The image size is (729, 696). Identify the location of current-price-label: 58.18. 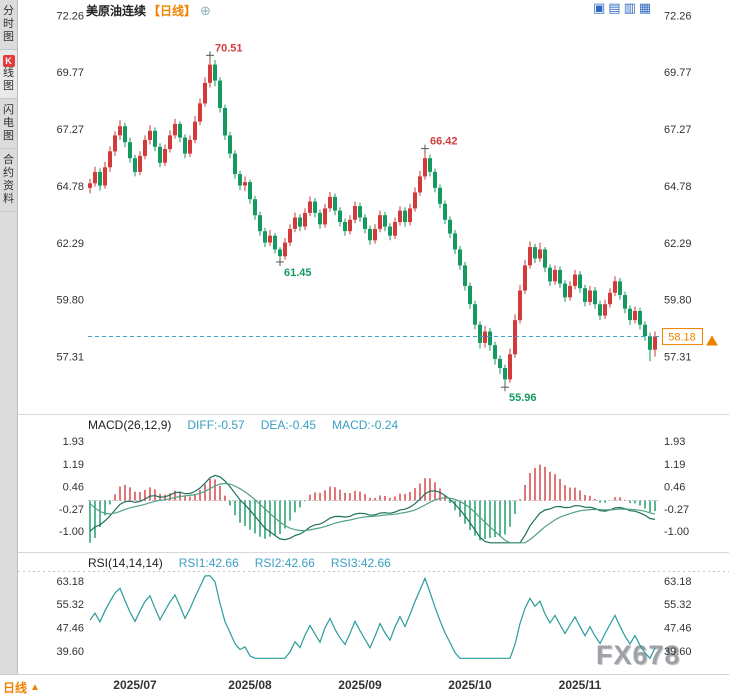
(690, 337).